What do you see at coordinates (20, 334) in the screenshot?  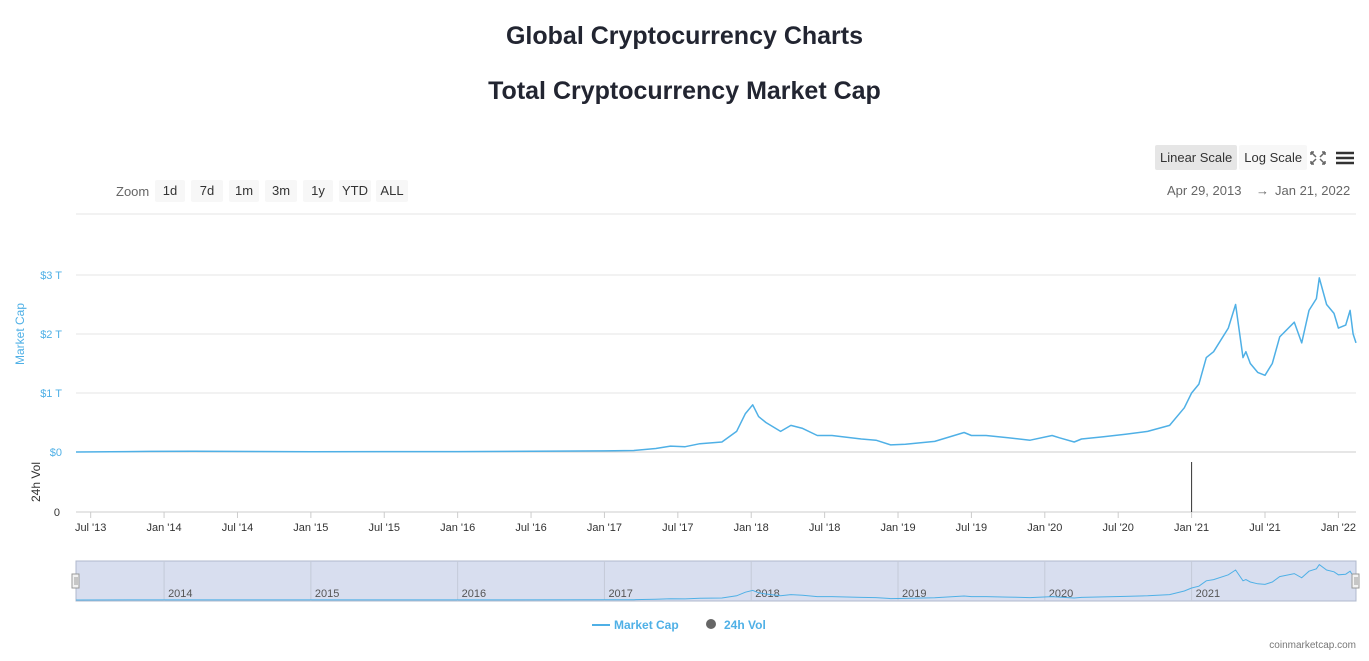 I see `y-axis-title: Market Cap` at bounding box center [20, 334].